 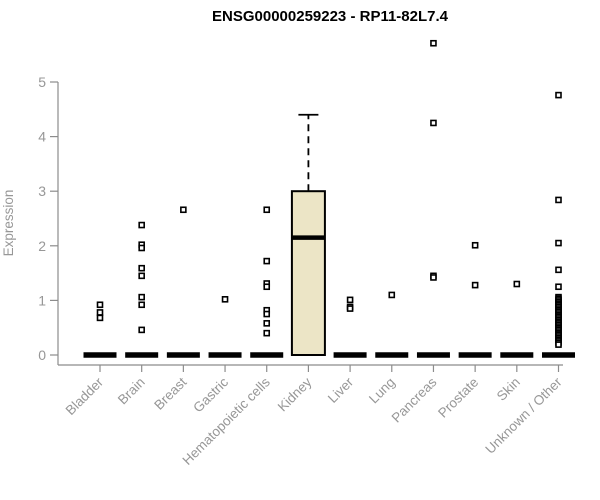 I want to click on y-tick-label: 2, so click(x=42, y=246).